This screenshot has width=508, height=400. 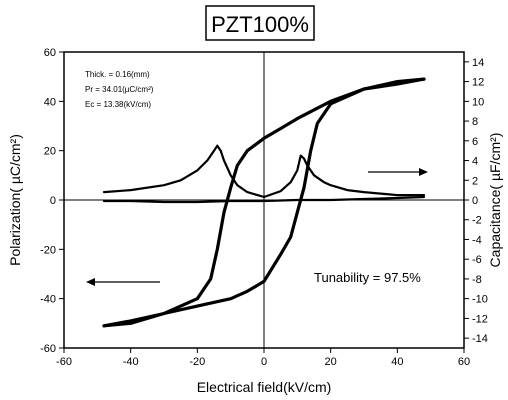 What do you see at coordinates (119, 89) in the screenshot?
I see `annotation-remanent-polarization: Pr = 34.01(µC/cm²)` at bounding box center [119, 89].